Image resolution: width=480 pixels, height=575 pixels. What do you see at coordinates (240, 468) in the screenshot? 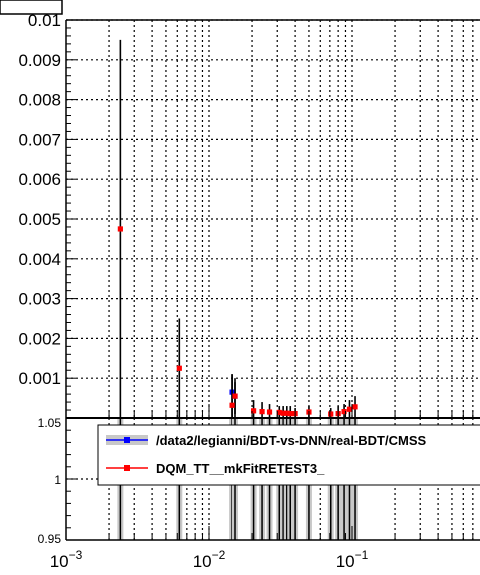
I see `legend-label: DQM_TT__mkFitRETEST3_` at bounding box center [240, 468].